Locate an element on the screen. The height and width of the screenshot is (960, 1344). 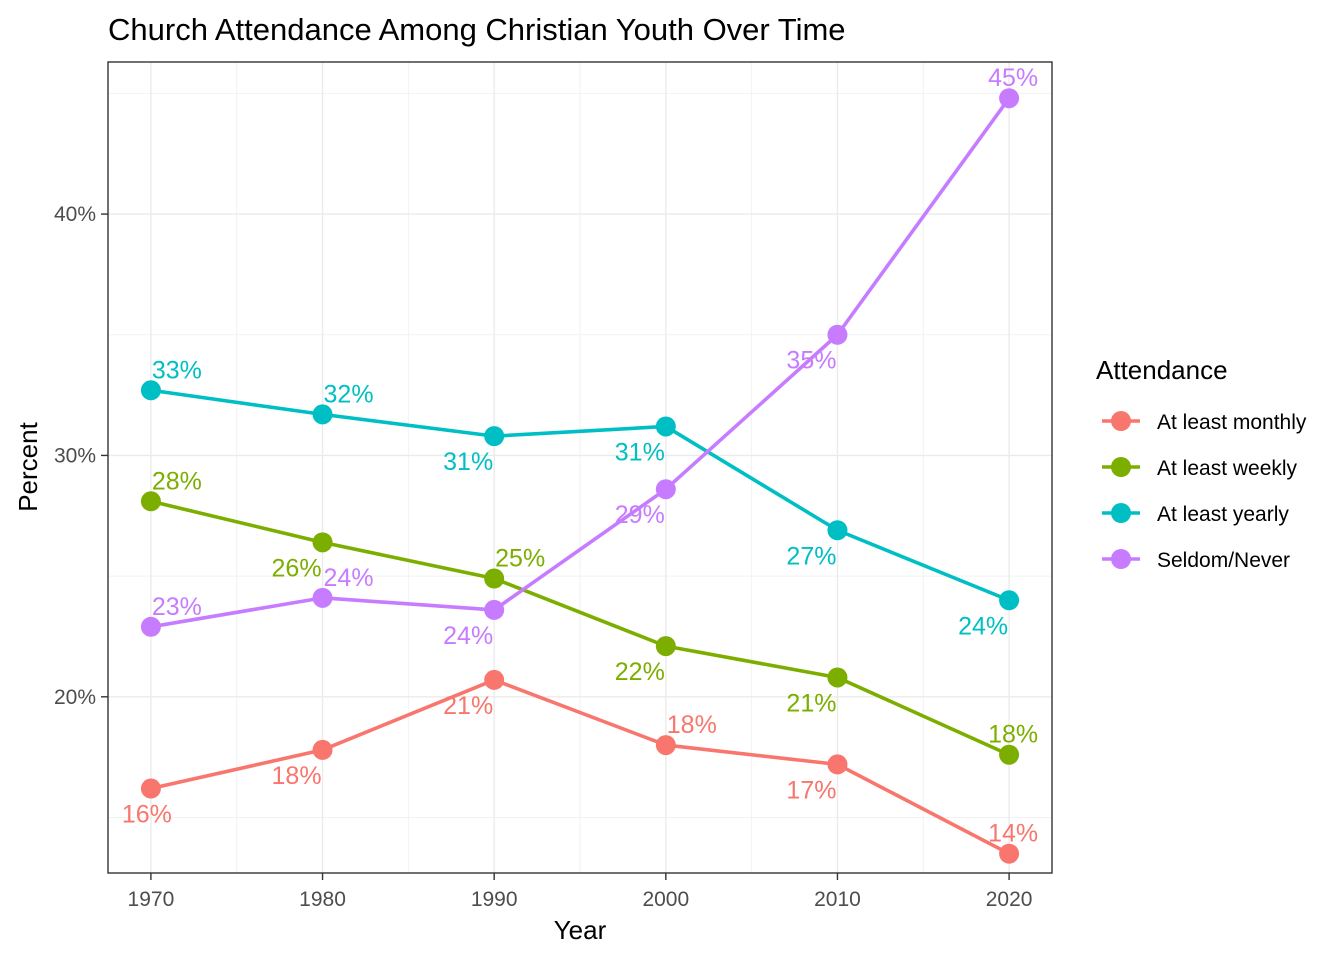
data-label: 32% is located at coordinates (349, 394).